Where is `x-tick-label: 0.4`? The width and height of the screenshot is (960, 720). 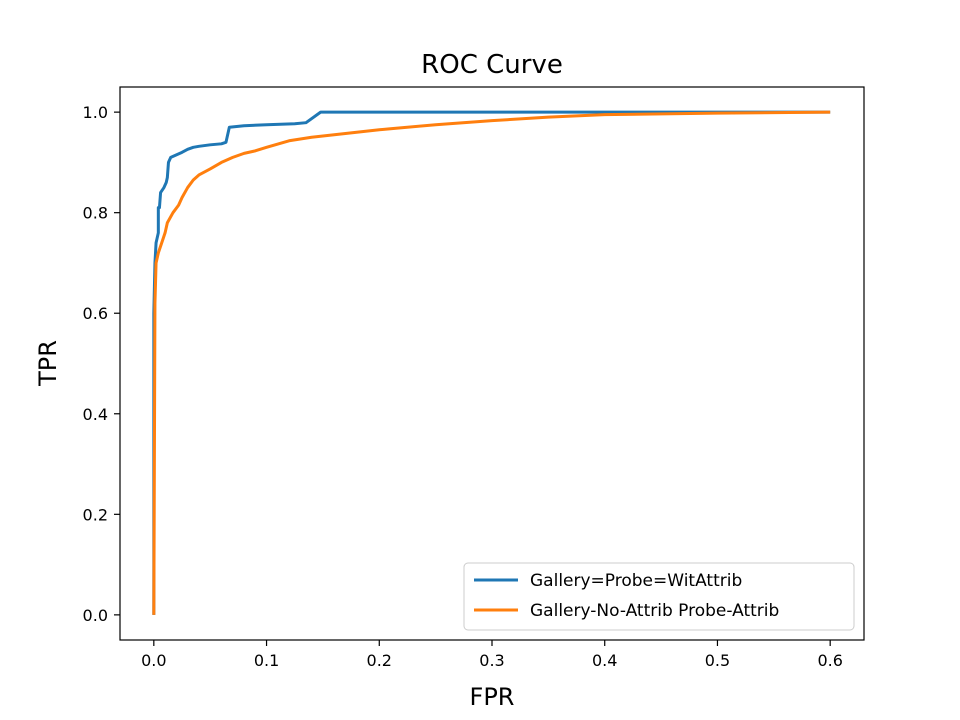
x-tick-label: 0.4 is located at coordinates (604, 660).